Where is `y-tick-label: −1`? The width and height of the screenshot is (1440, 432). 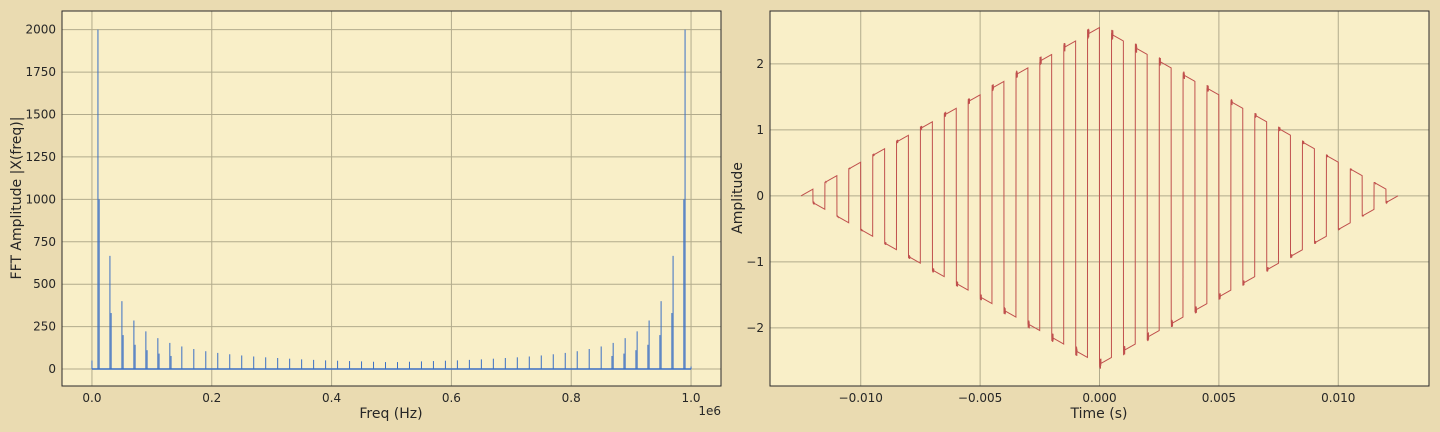
y-tick-label: −1 is located at coordinates (755, 262).